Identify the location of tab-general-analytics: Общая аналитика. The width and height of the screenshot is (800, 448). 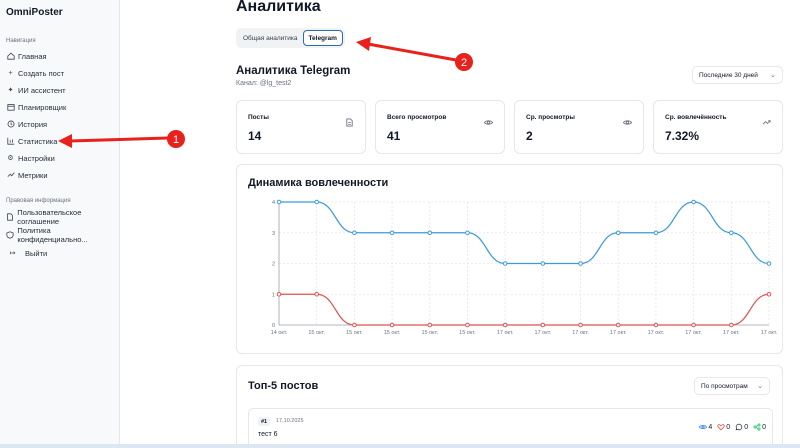
(270, 38).